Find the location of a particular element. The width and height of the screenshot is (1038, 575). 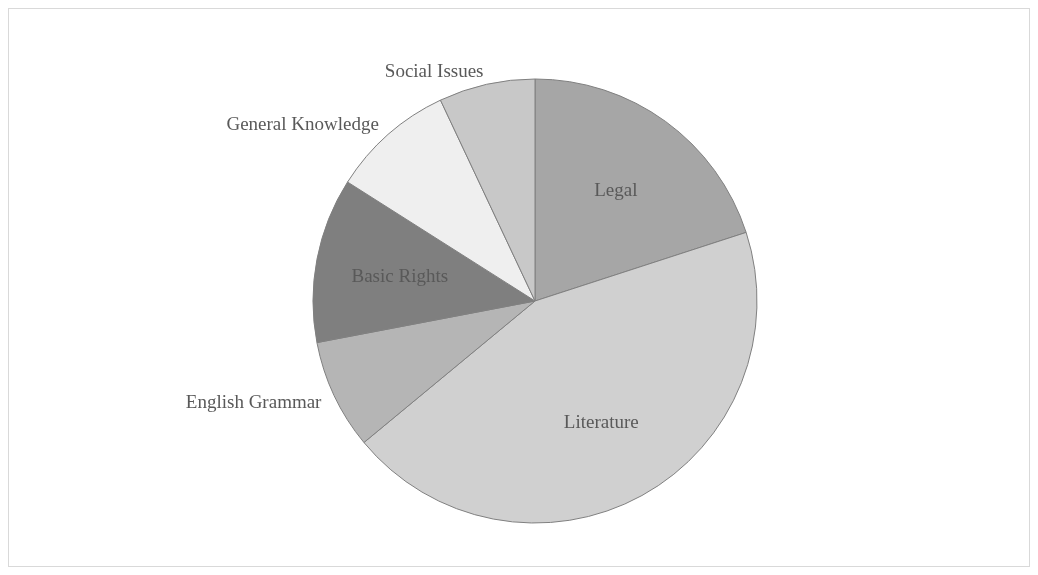

slice-label: English Grammar is located at coordinates (254, 401).